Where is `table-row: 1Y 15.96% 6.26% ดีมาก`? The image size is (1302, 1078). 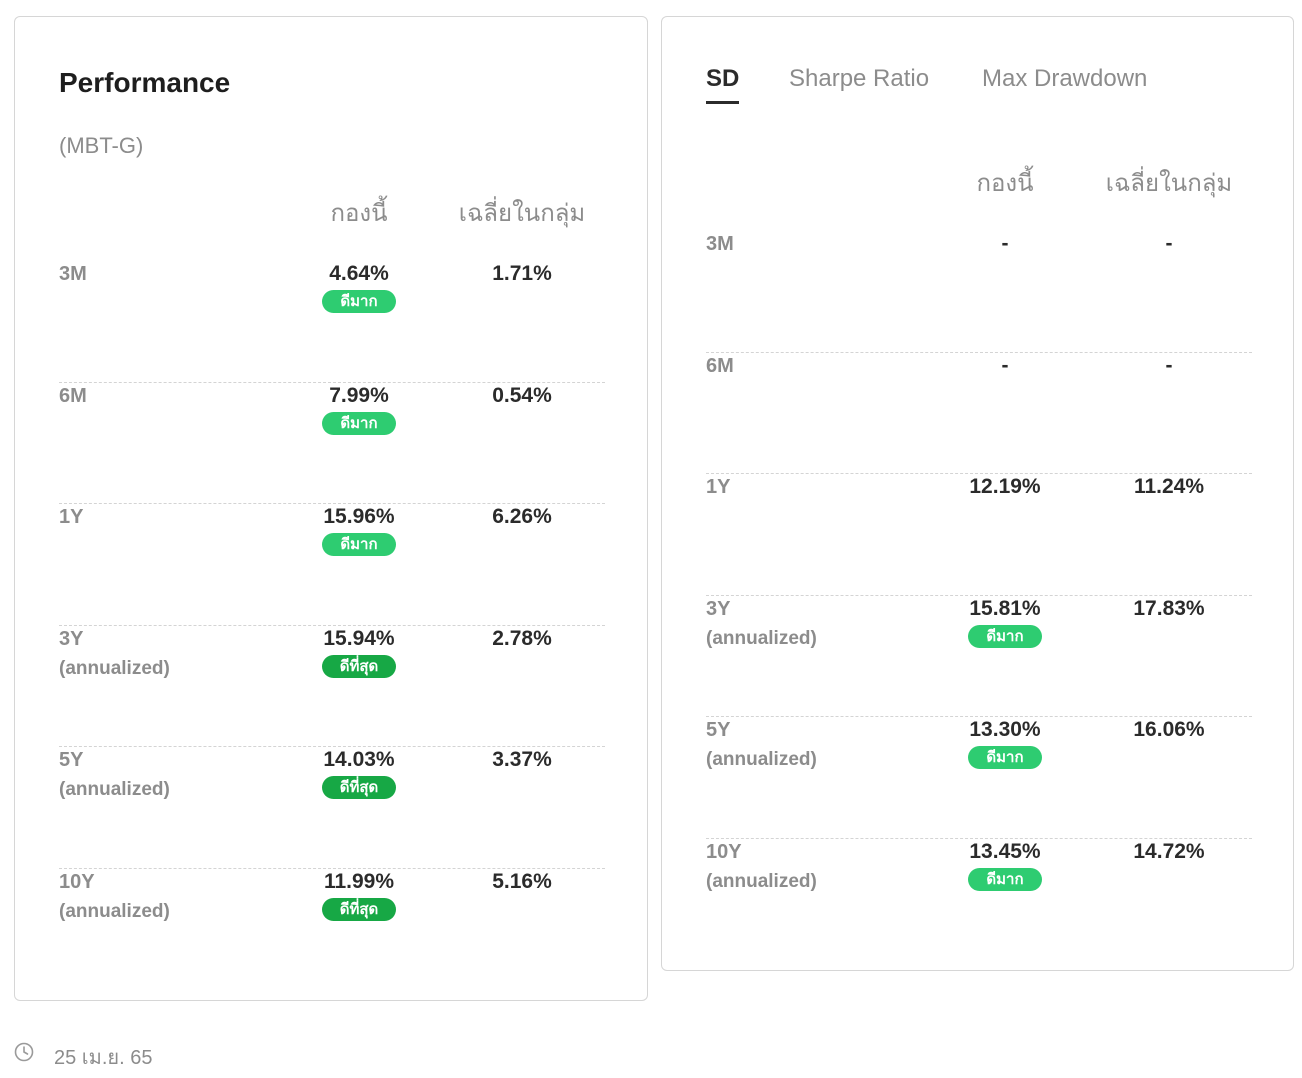
table-row: 1Y 15.96% 6.26% ดีมาก is located at coordinates (332, 565).